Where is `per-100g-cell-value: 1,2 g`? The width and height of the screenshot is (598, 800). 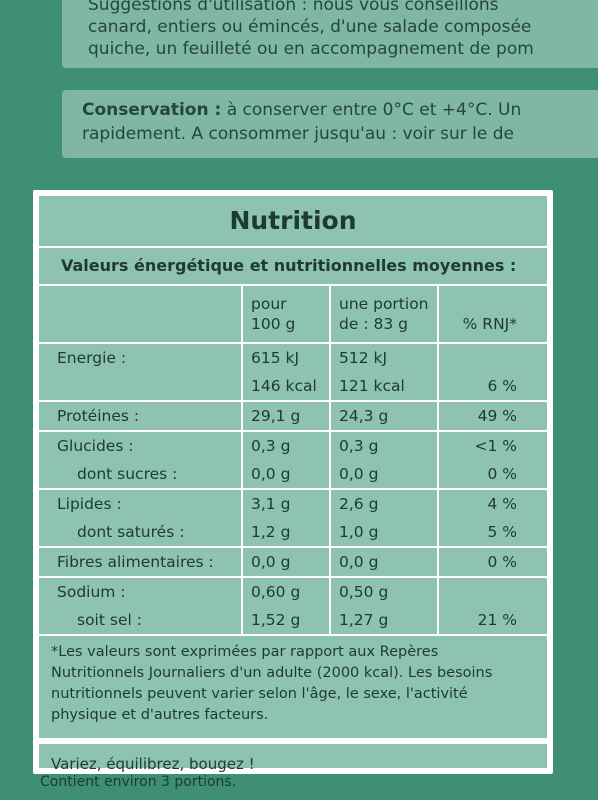 per-100g-cell-value: 1,2 g is located at coordinates (271, 532).